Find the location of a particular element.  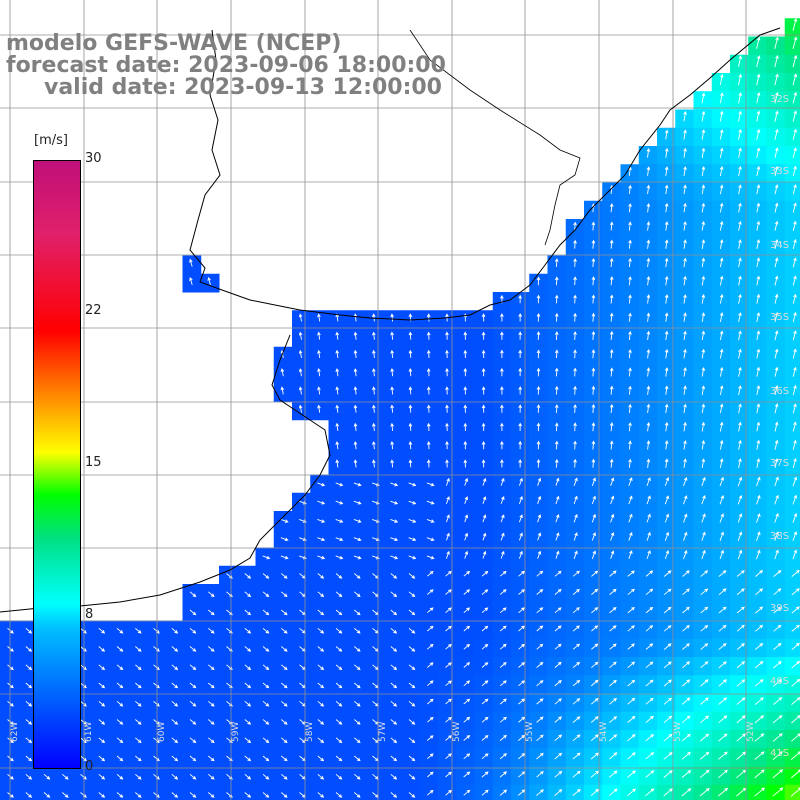

colorbar-tick: 8 is located at coordinates (89, 614).